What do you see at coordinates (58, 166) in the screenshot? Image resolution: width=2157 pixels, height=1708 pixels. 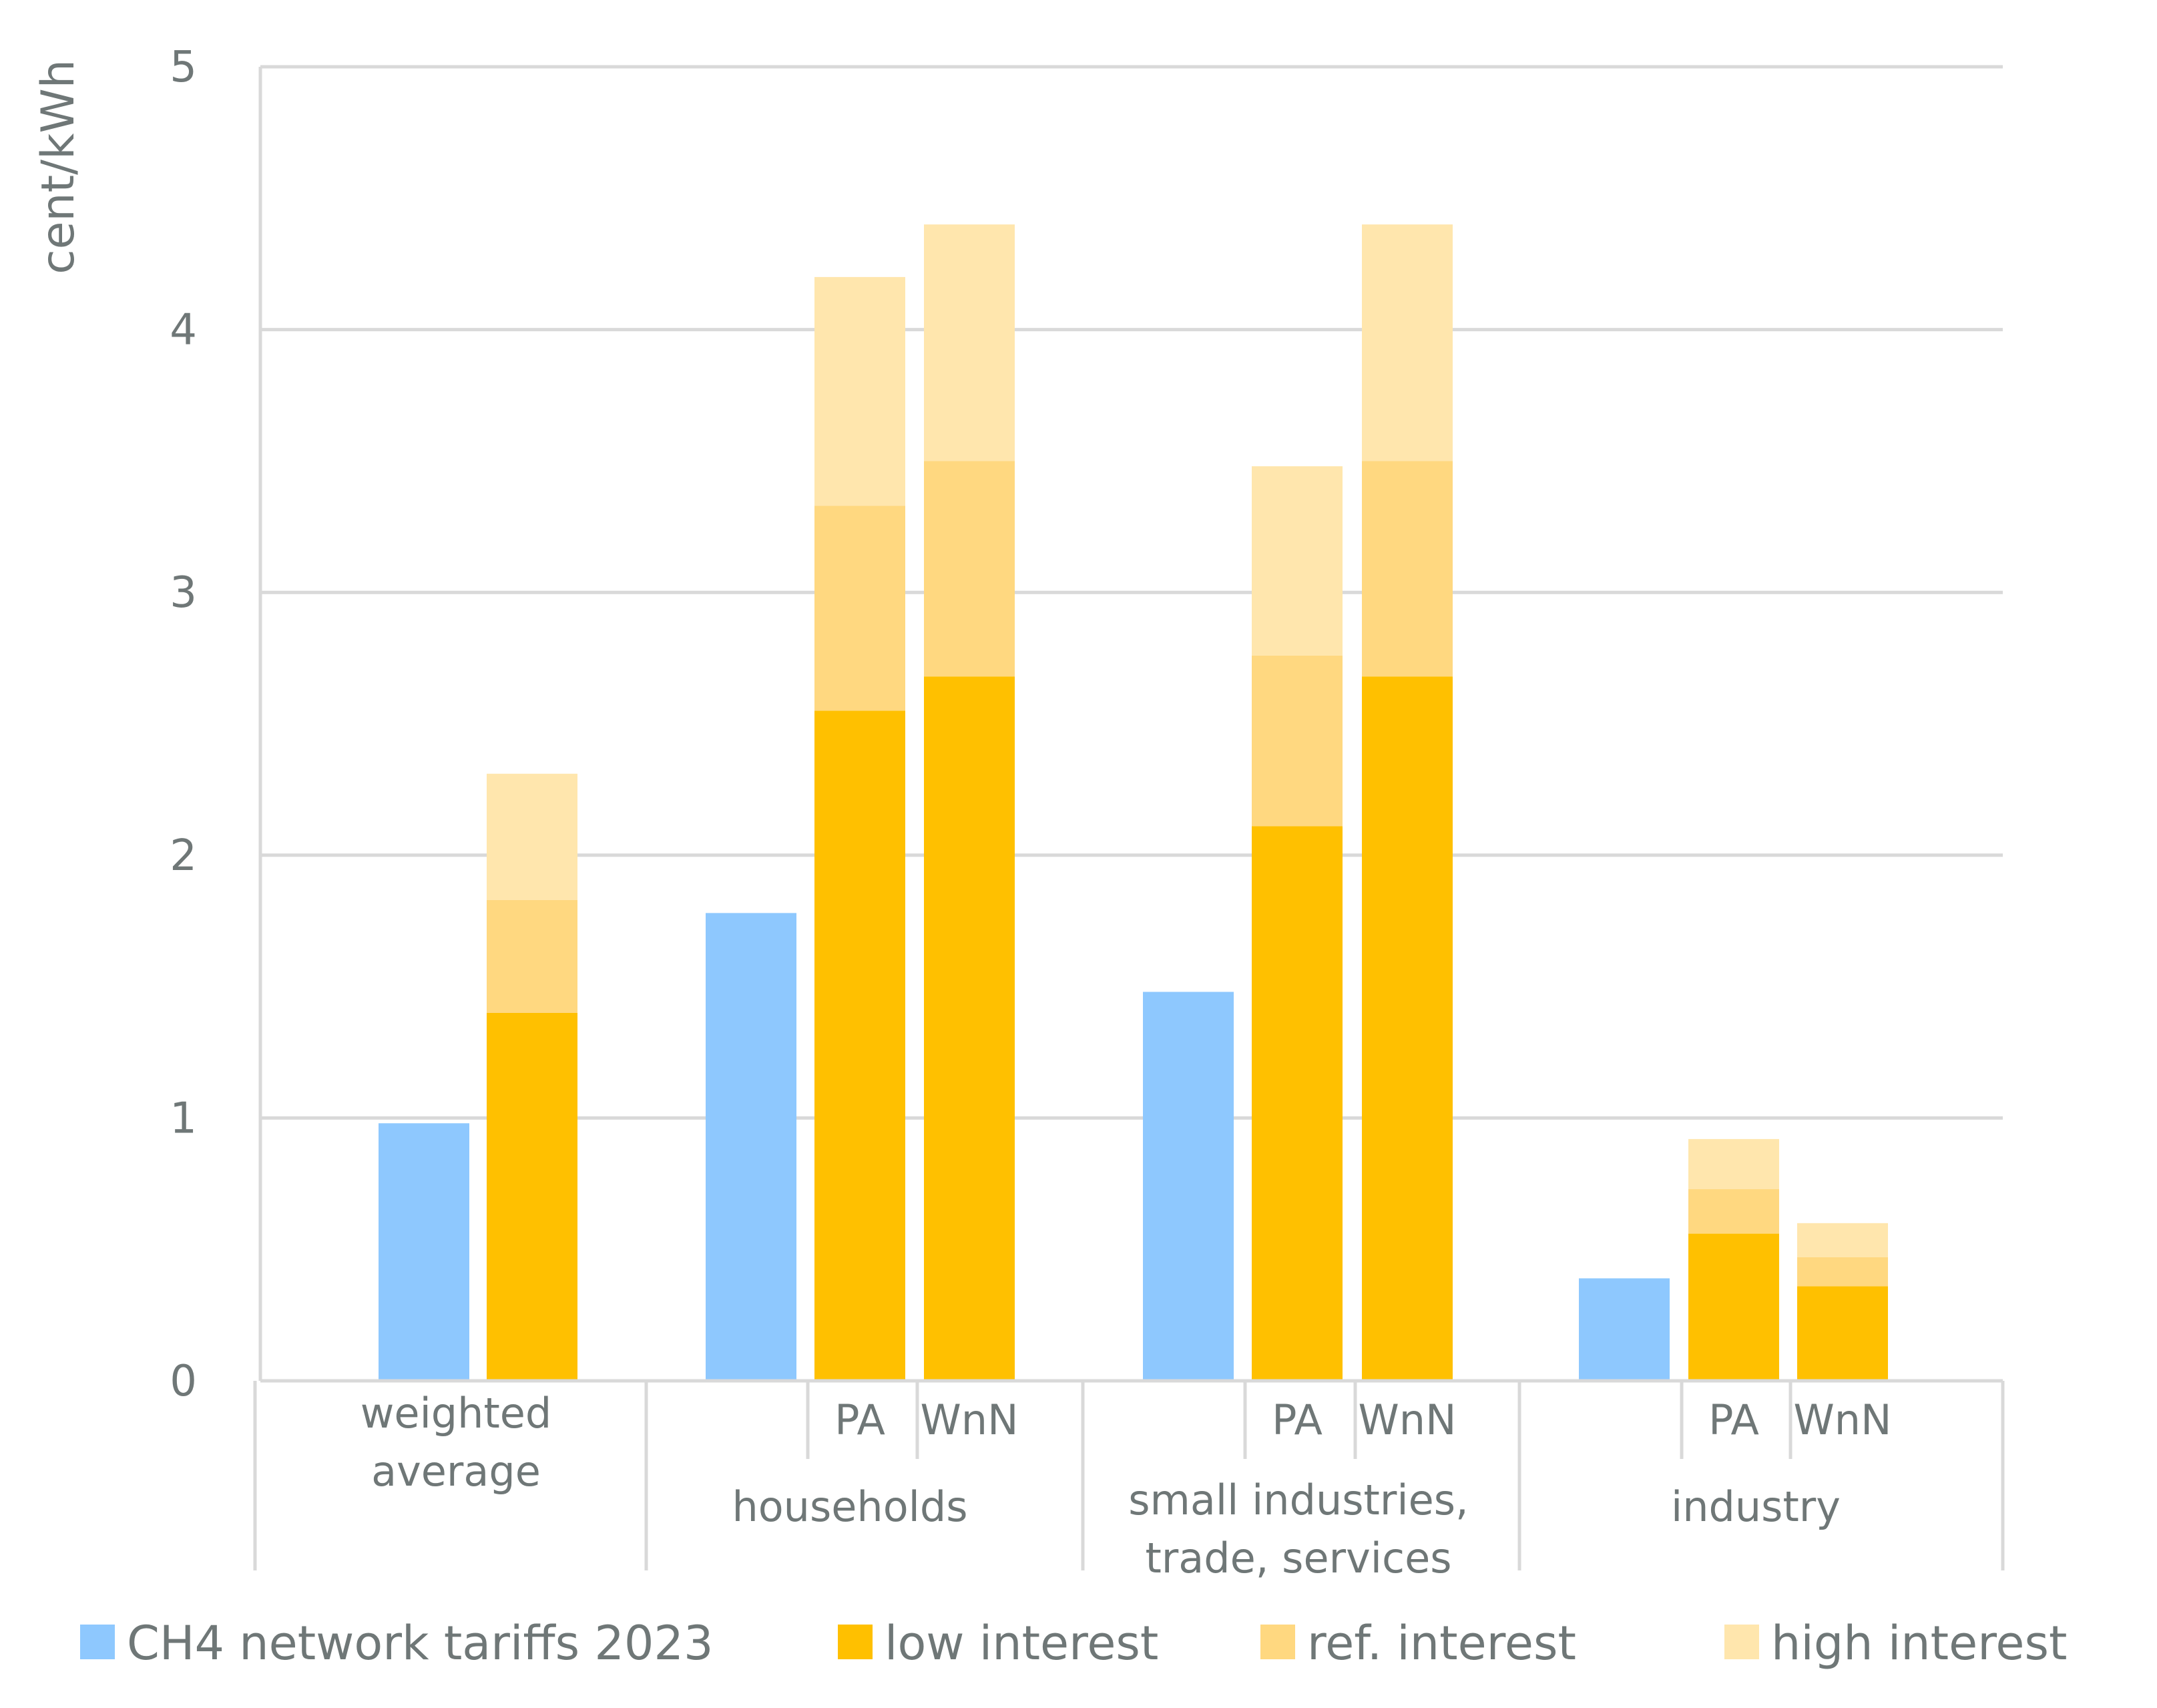 I see `y-axis-label: cent/kWh` at bounding box center [58, 166].